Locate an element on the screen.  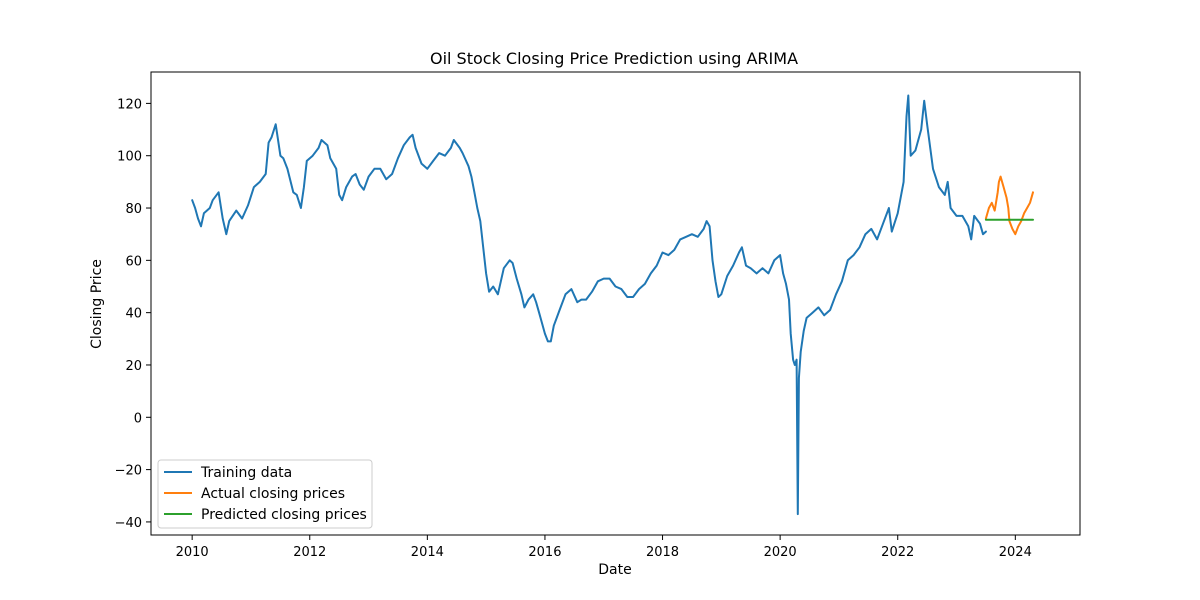
y-tick-label: 40 is located at coordinates (133, 314).